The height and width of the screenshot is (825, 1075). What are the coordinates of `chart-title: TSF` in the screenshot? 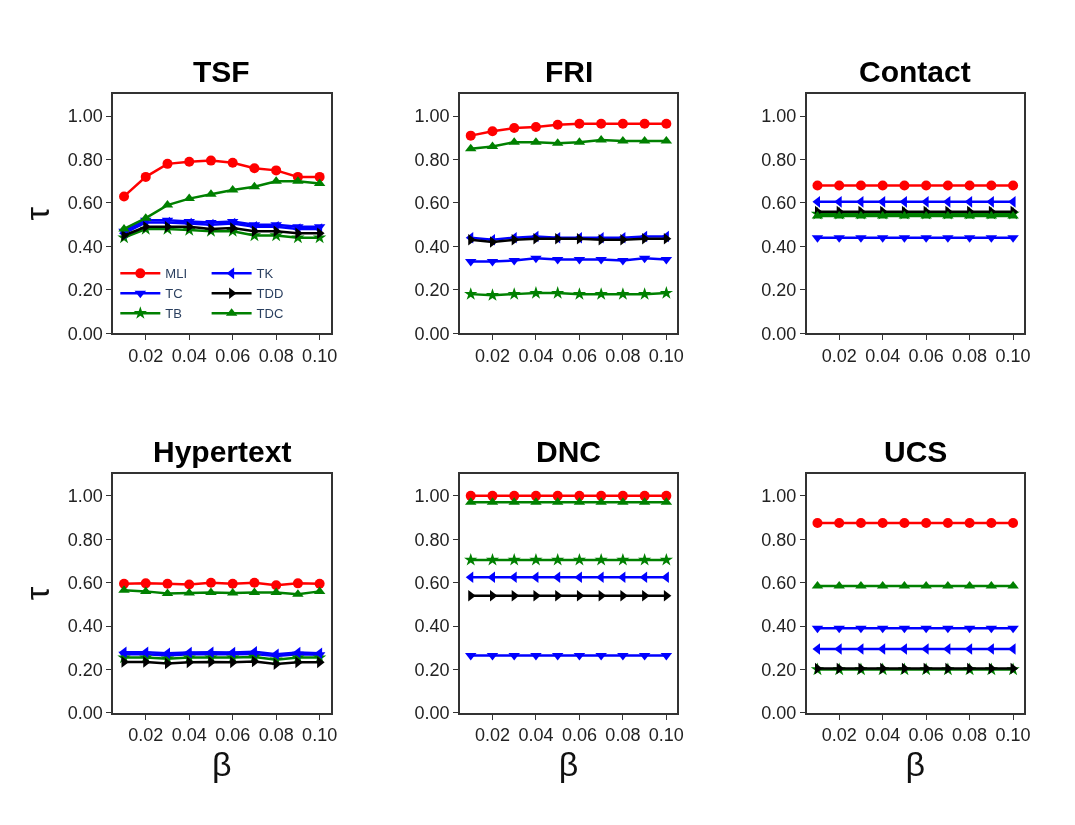 It's located at (221, 71).